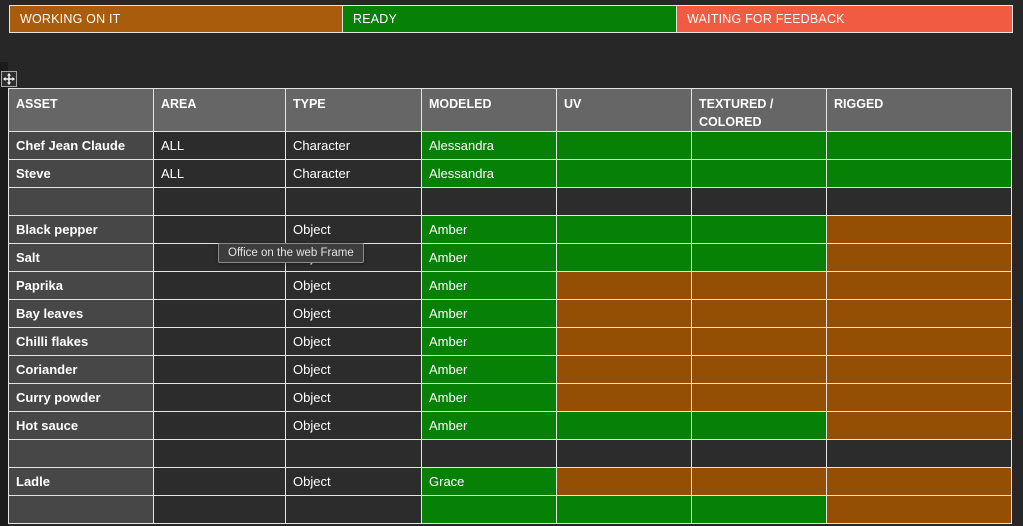 The width and height of the screenshot is (1023, 526). I want to click on legend-cell-ready: READY, so click(510, 19).